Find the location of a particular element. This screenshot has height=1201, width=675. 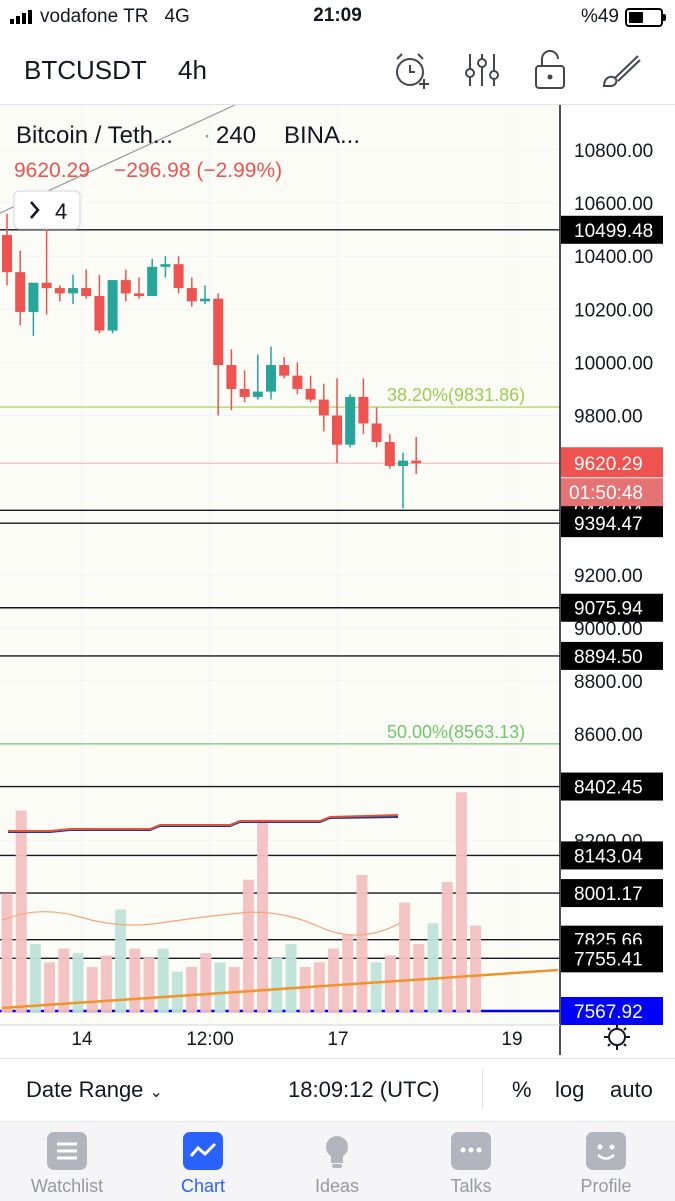

tab-profile-label: Profile is located at coordinates (606, 1186).